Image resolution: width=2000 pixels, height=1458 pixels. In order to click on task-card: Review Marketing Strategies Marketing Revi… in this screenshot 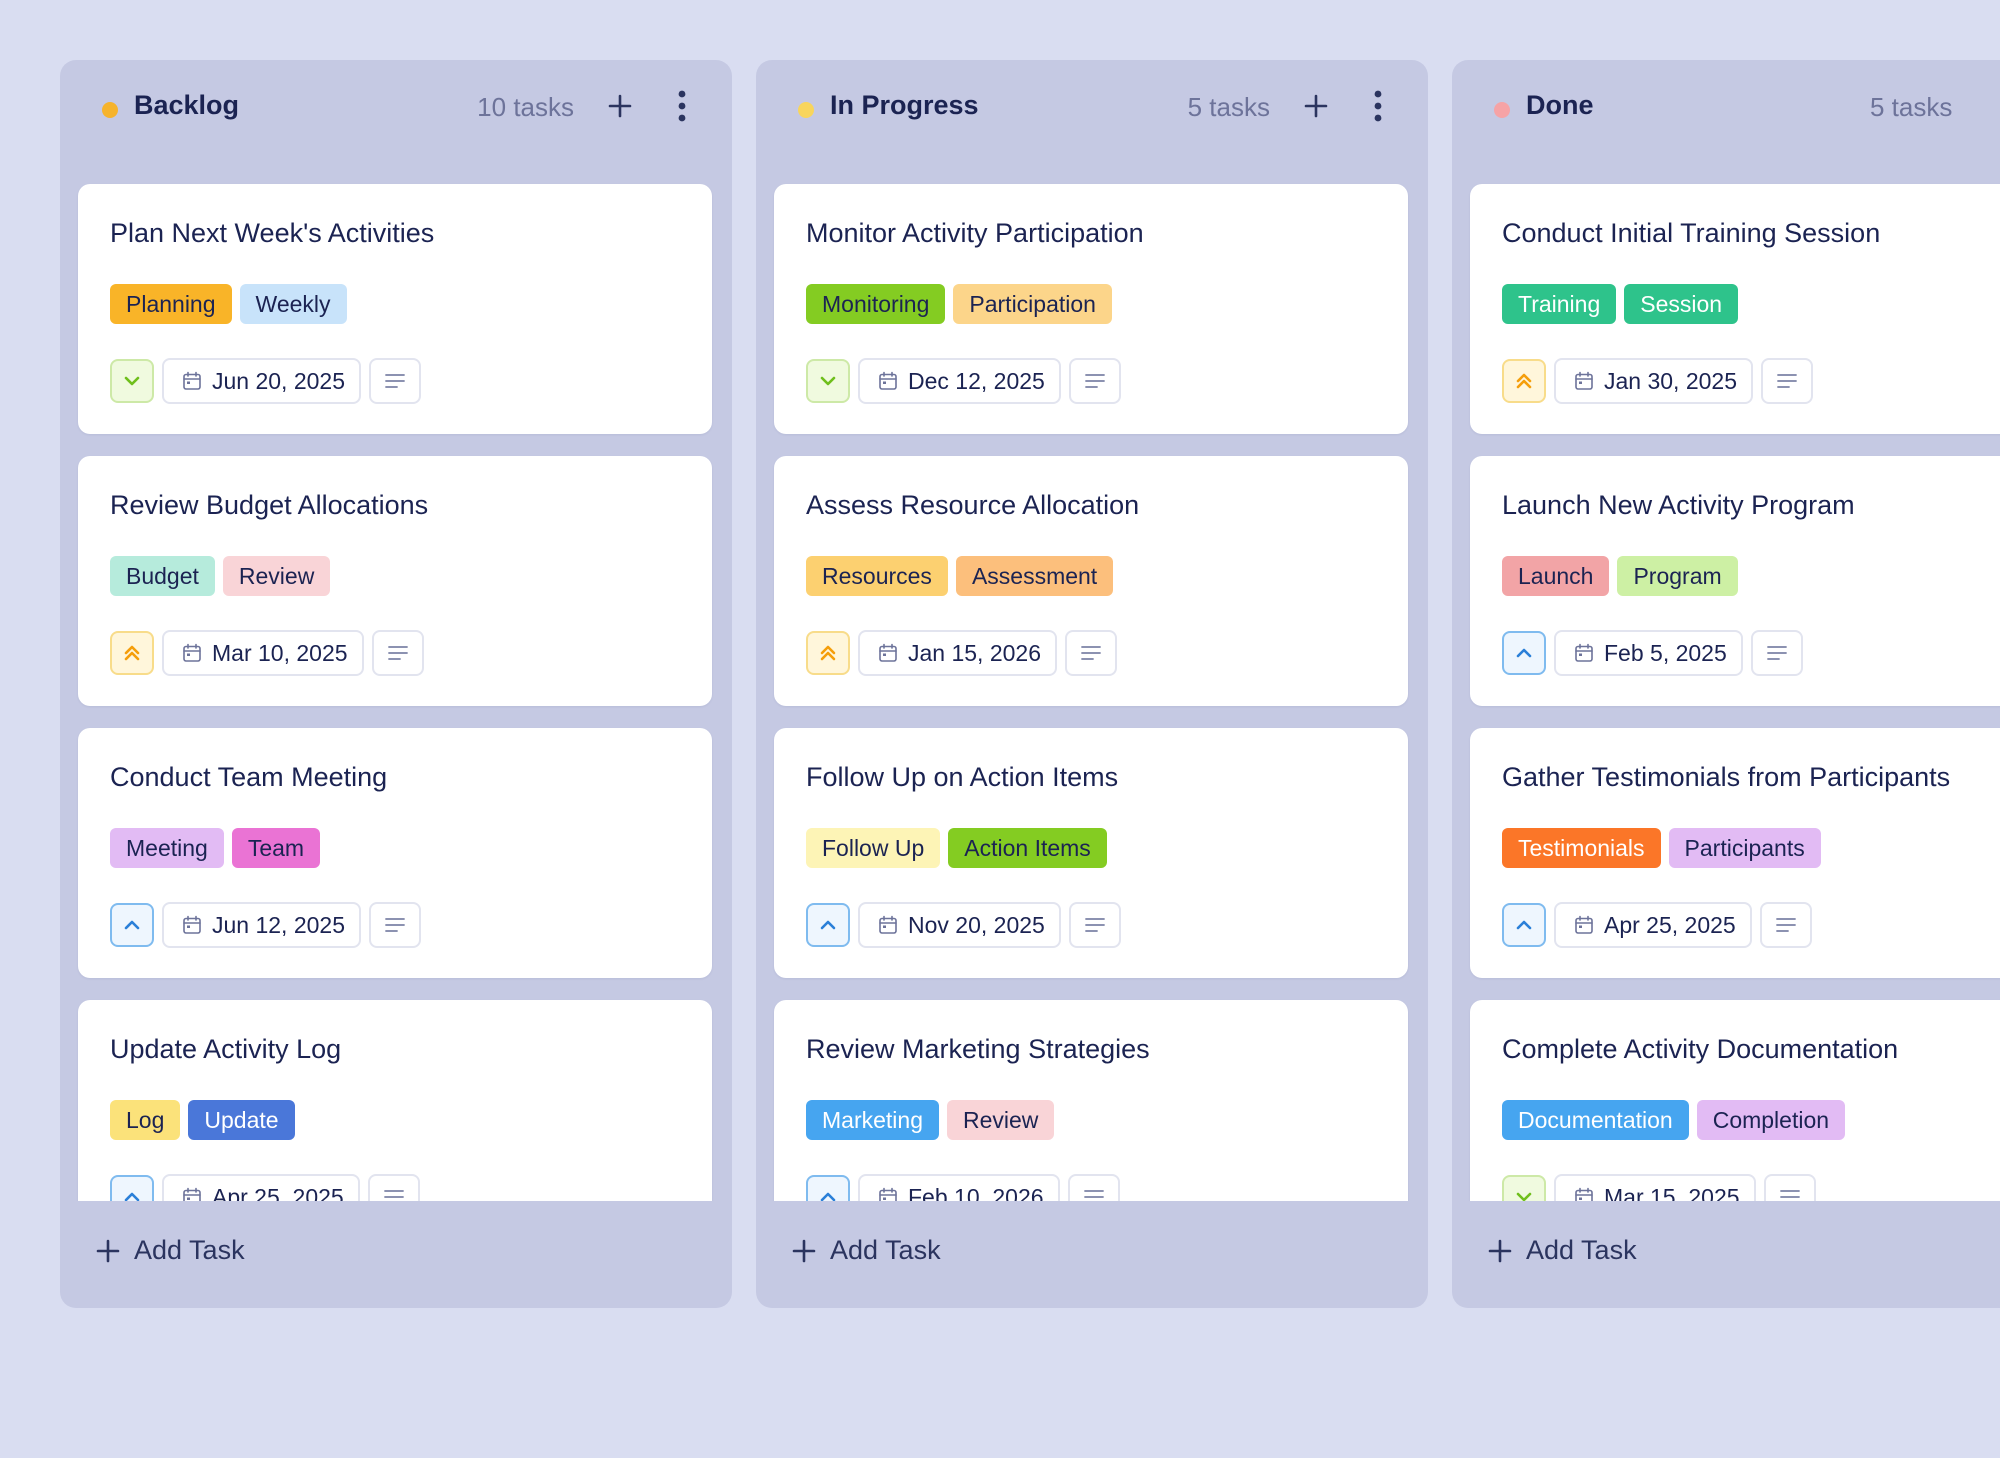, I will do `click(1091, 1100)`.